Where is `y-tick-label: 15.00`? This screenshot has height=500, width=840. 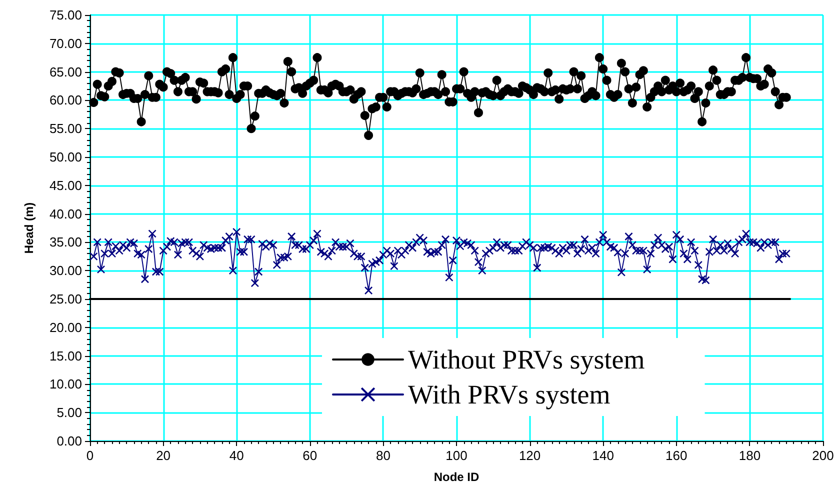 y-tick-label: 15.00 is located at coordinates (65, 356).